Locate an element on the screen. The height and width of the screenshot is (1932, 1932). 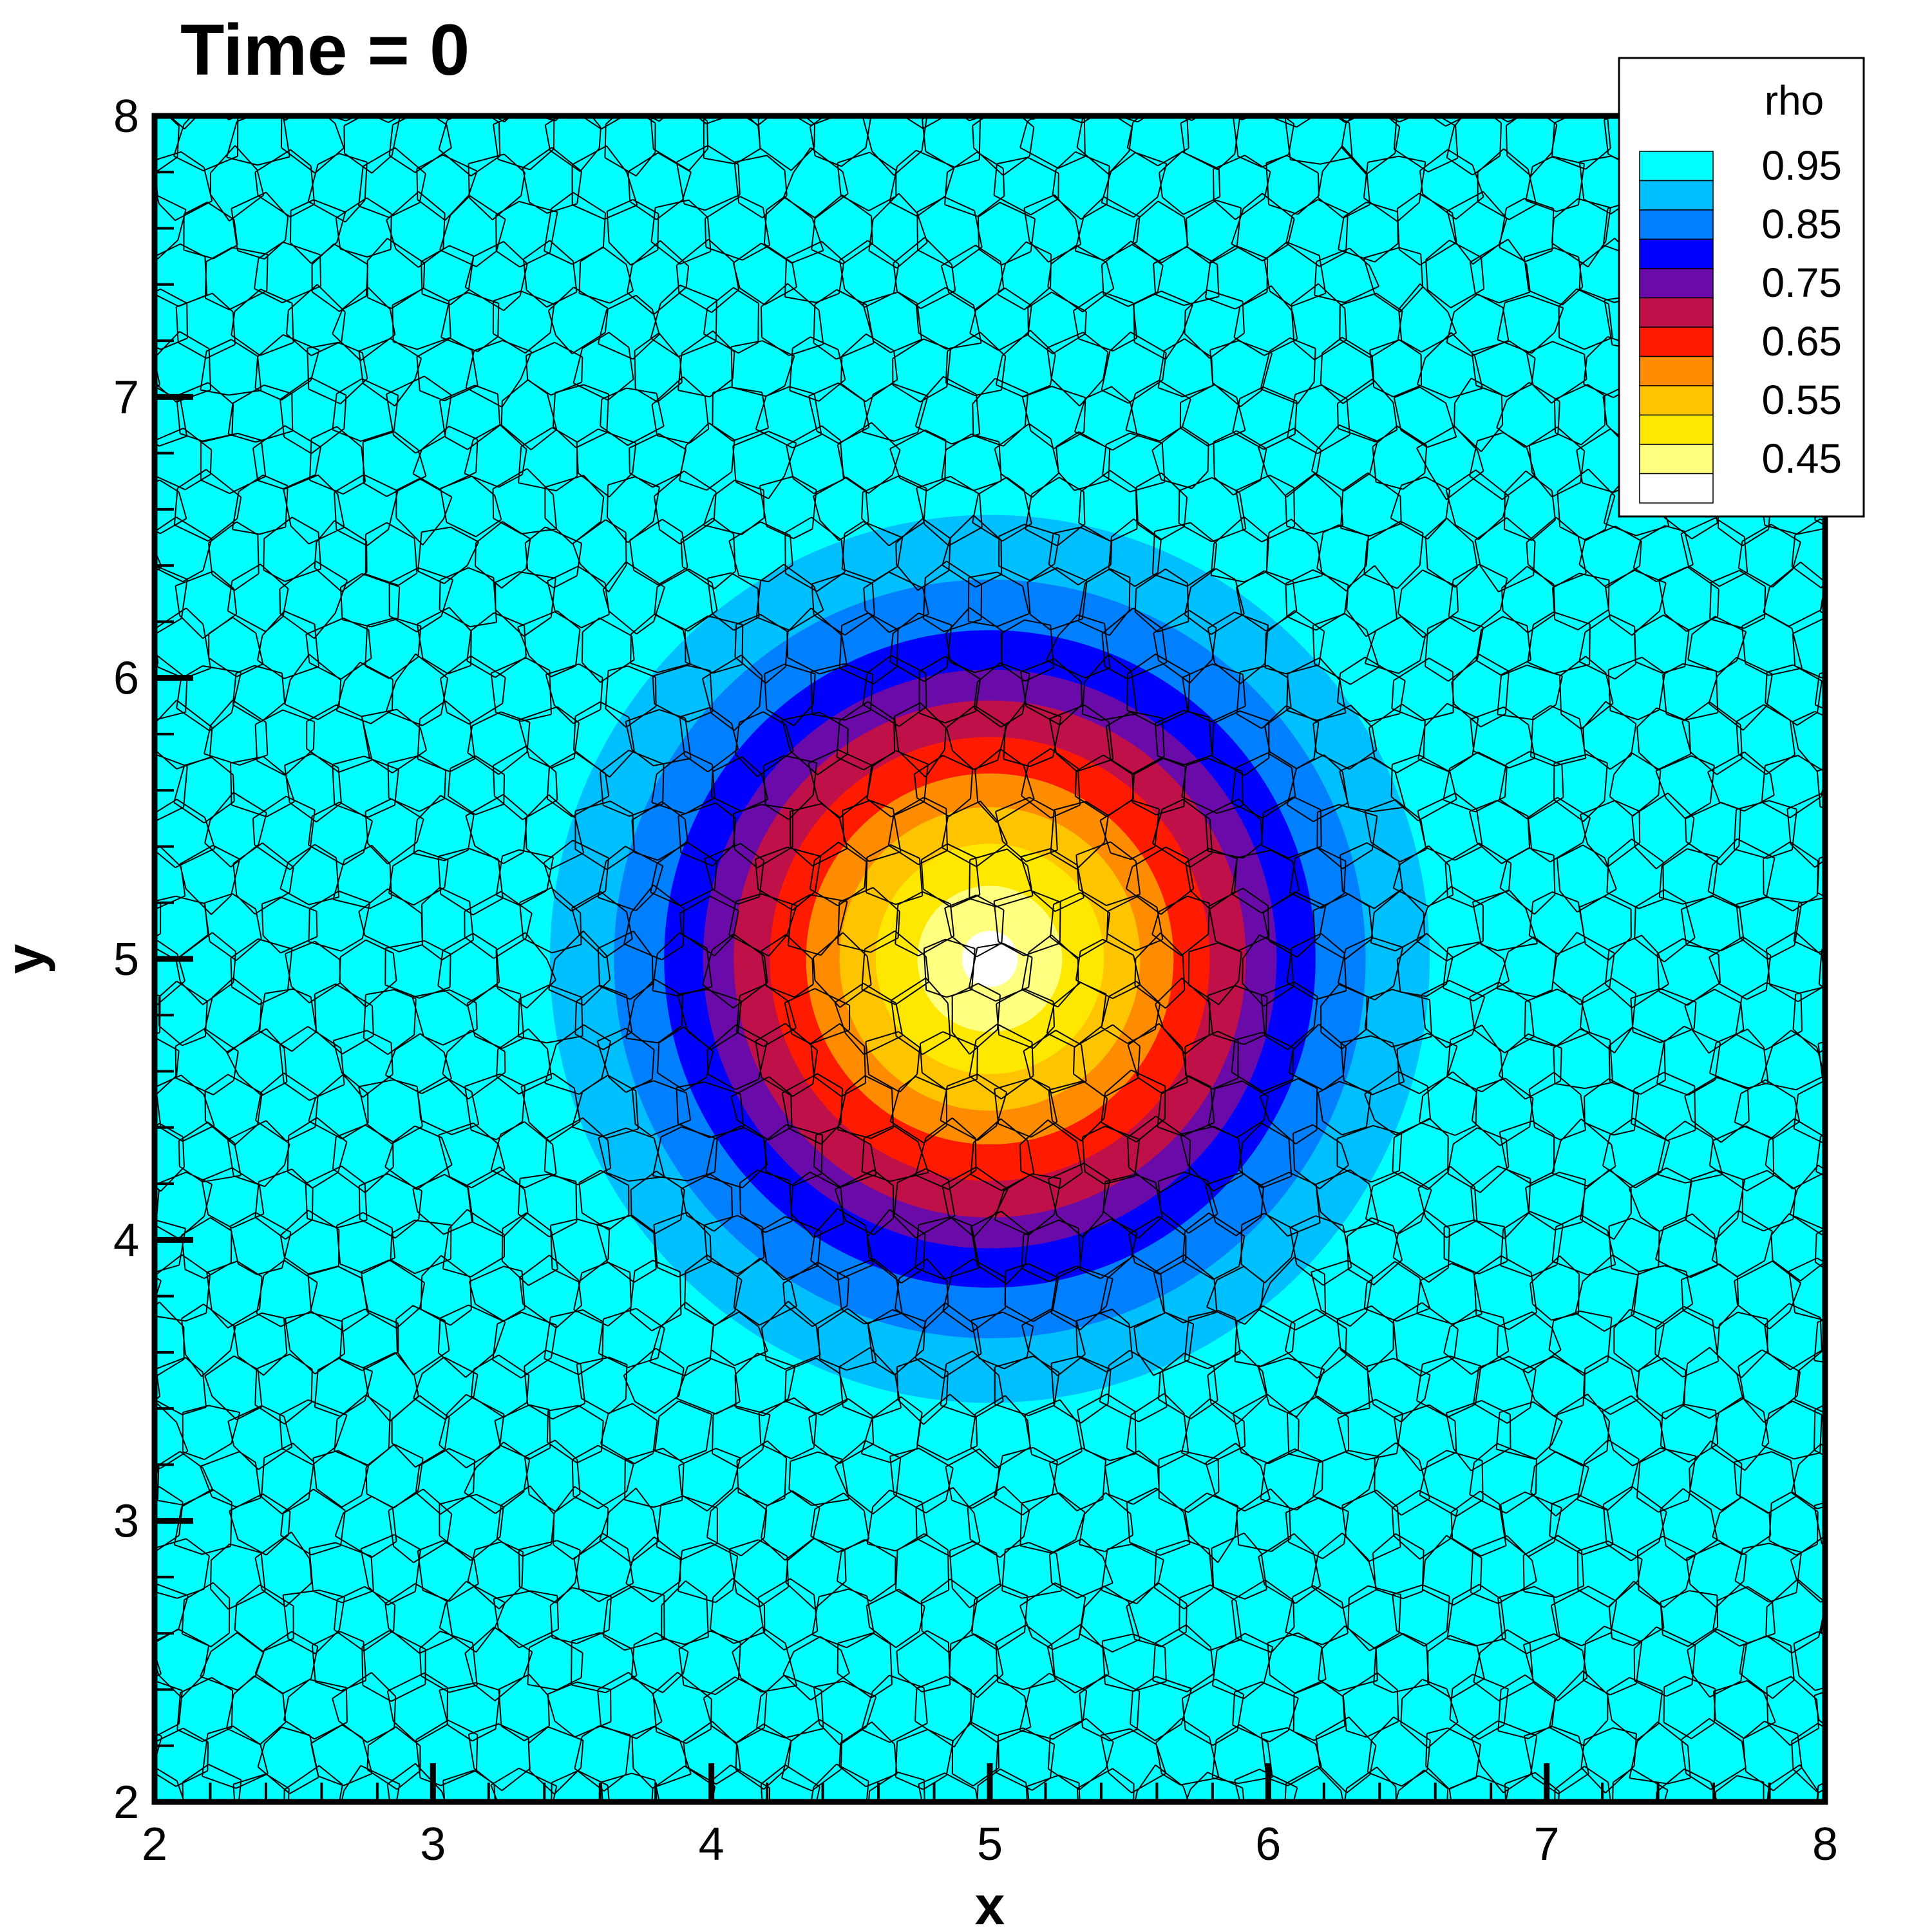
x-tick-label: 7 is located at coordinates (1547, 1845).